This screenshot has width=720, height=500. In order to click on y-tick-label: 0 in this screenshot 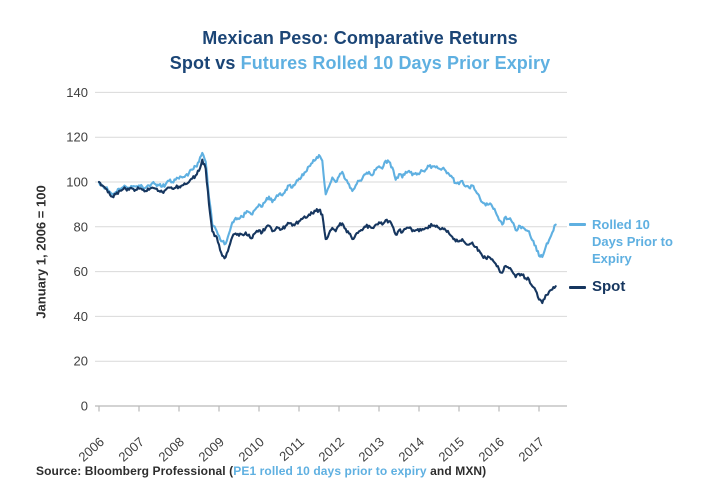, I will do `click(84, 406)`.